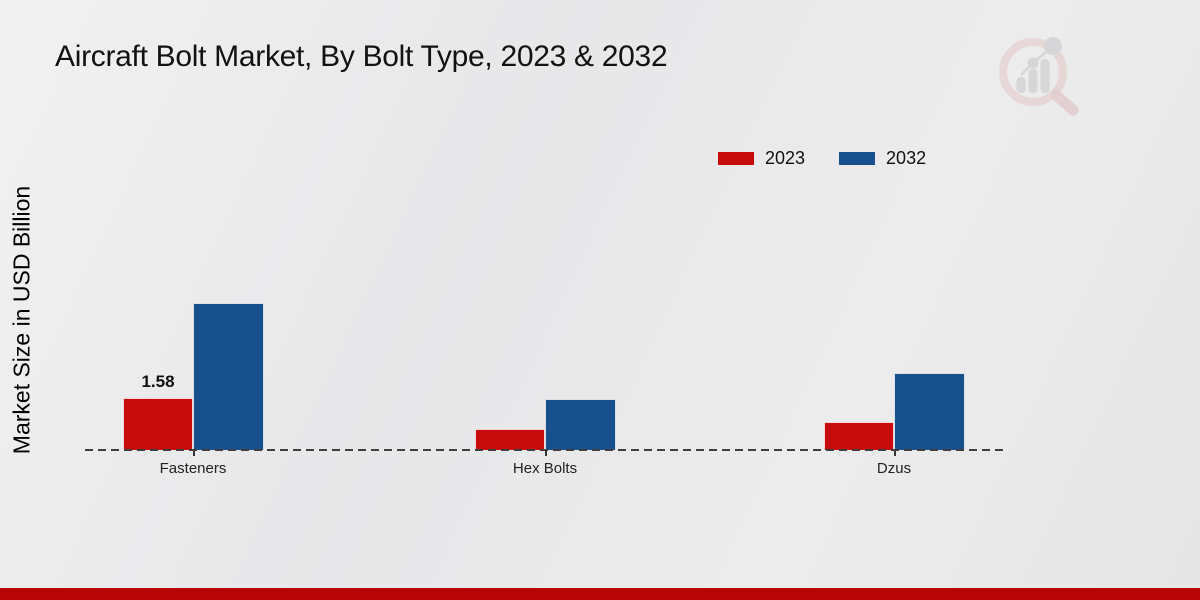  I want to click on legend-label-2023: 2023, so click(785, 158).